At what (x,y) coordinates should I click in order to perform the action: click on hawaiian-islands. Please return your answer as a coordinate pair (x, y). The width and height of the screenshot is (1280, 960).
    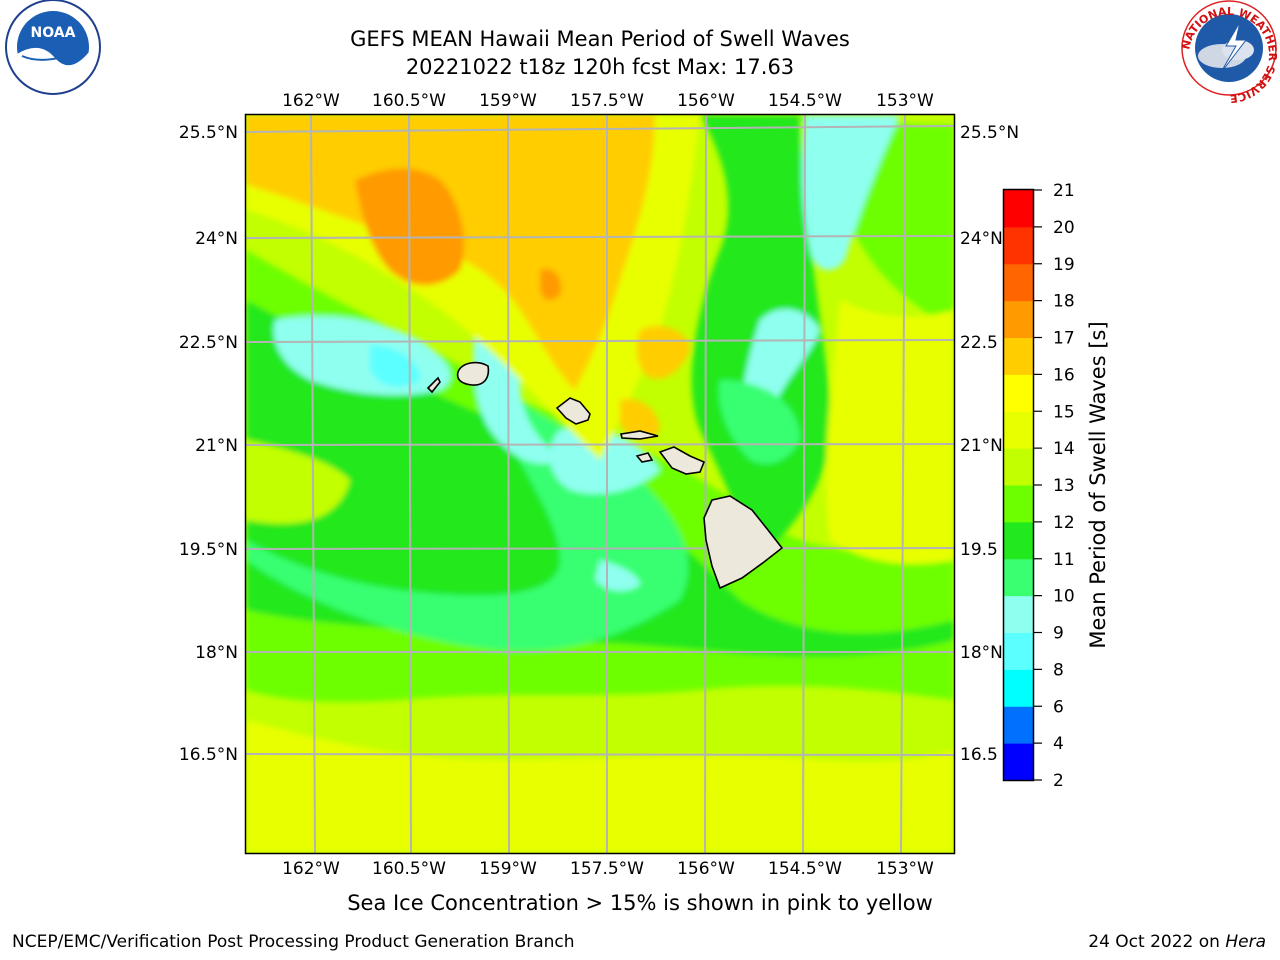
    Looking at the image, I should click on (605, 475).